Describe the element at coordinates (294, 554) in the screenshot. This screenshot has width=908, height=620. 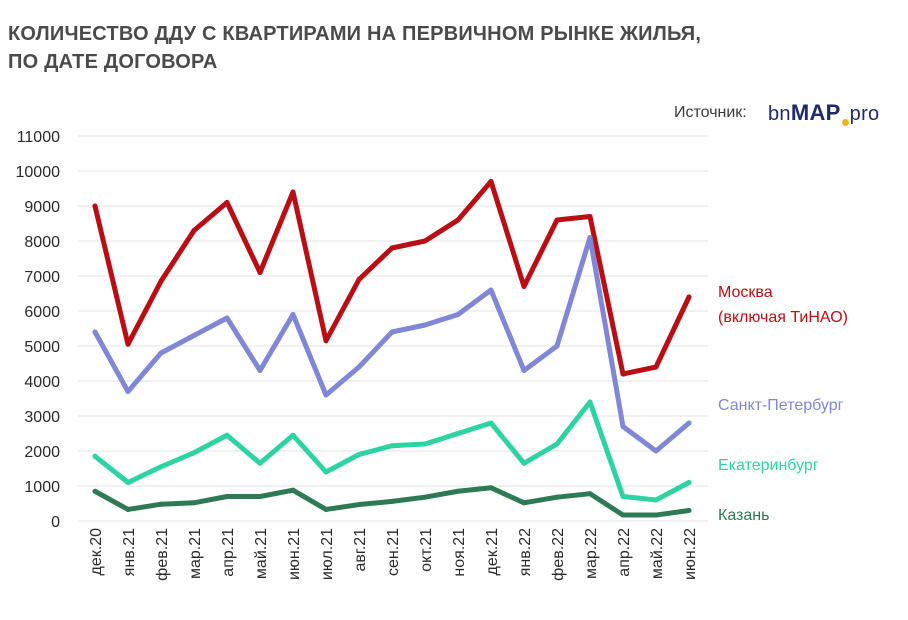
I see `x-tick-label: июн.21` at that location.